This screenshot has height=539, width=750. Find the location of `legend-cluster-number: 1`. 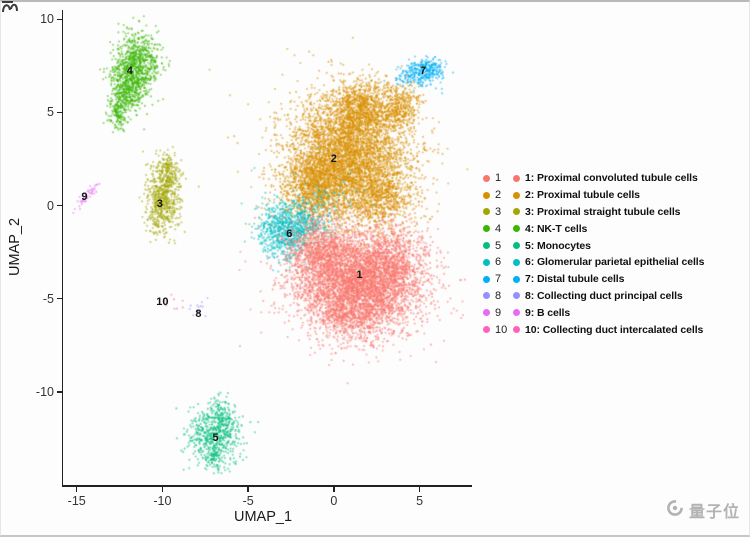

legend-cluster-number: 1 is located at coordinates (498, 178).